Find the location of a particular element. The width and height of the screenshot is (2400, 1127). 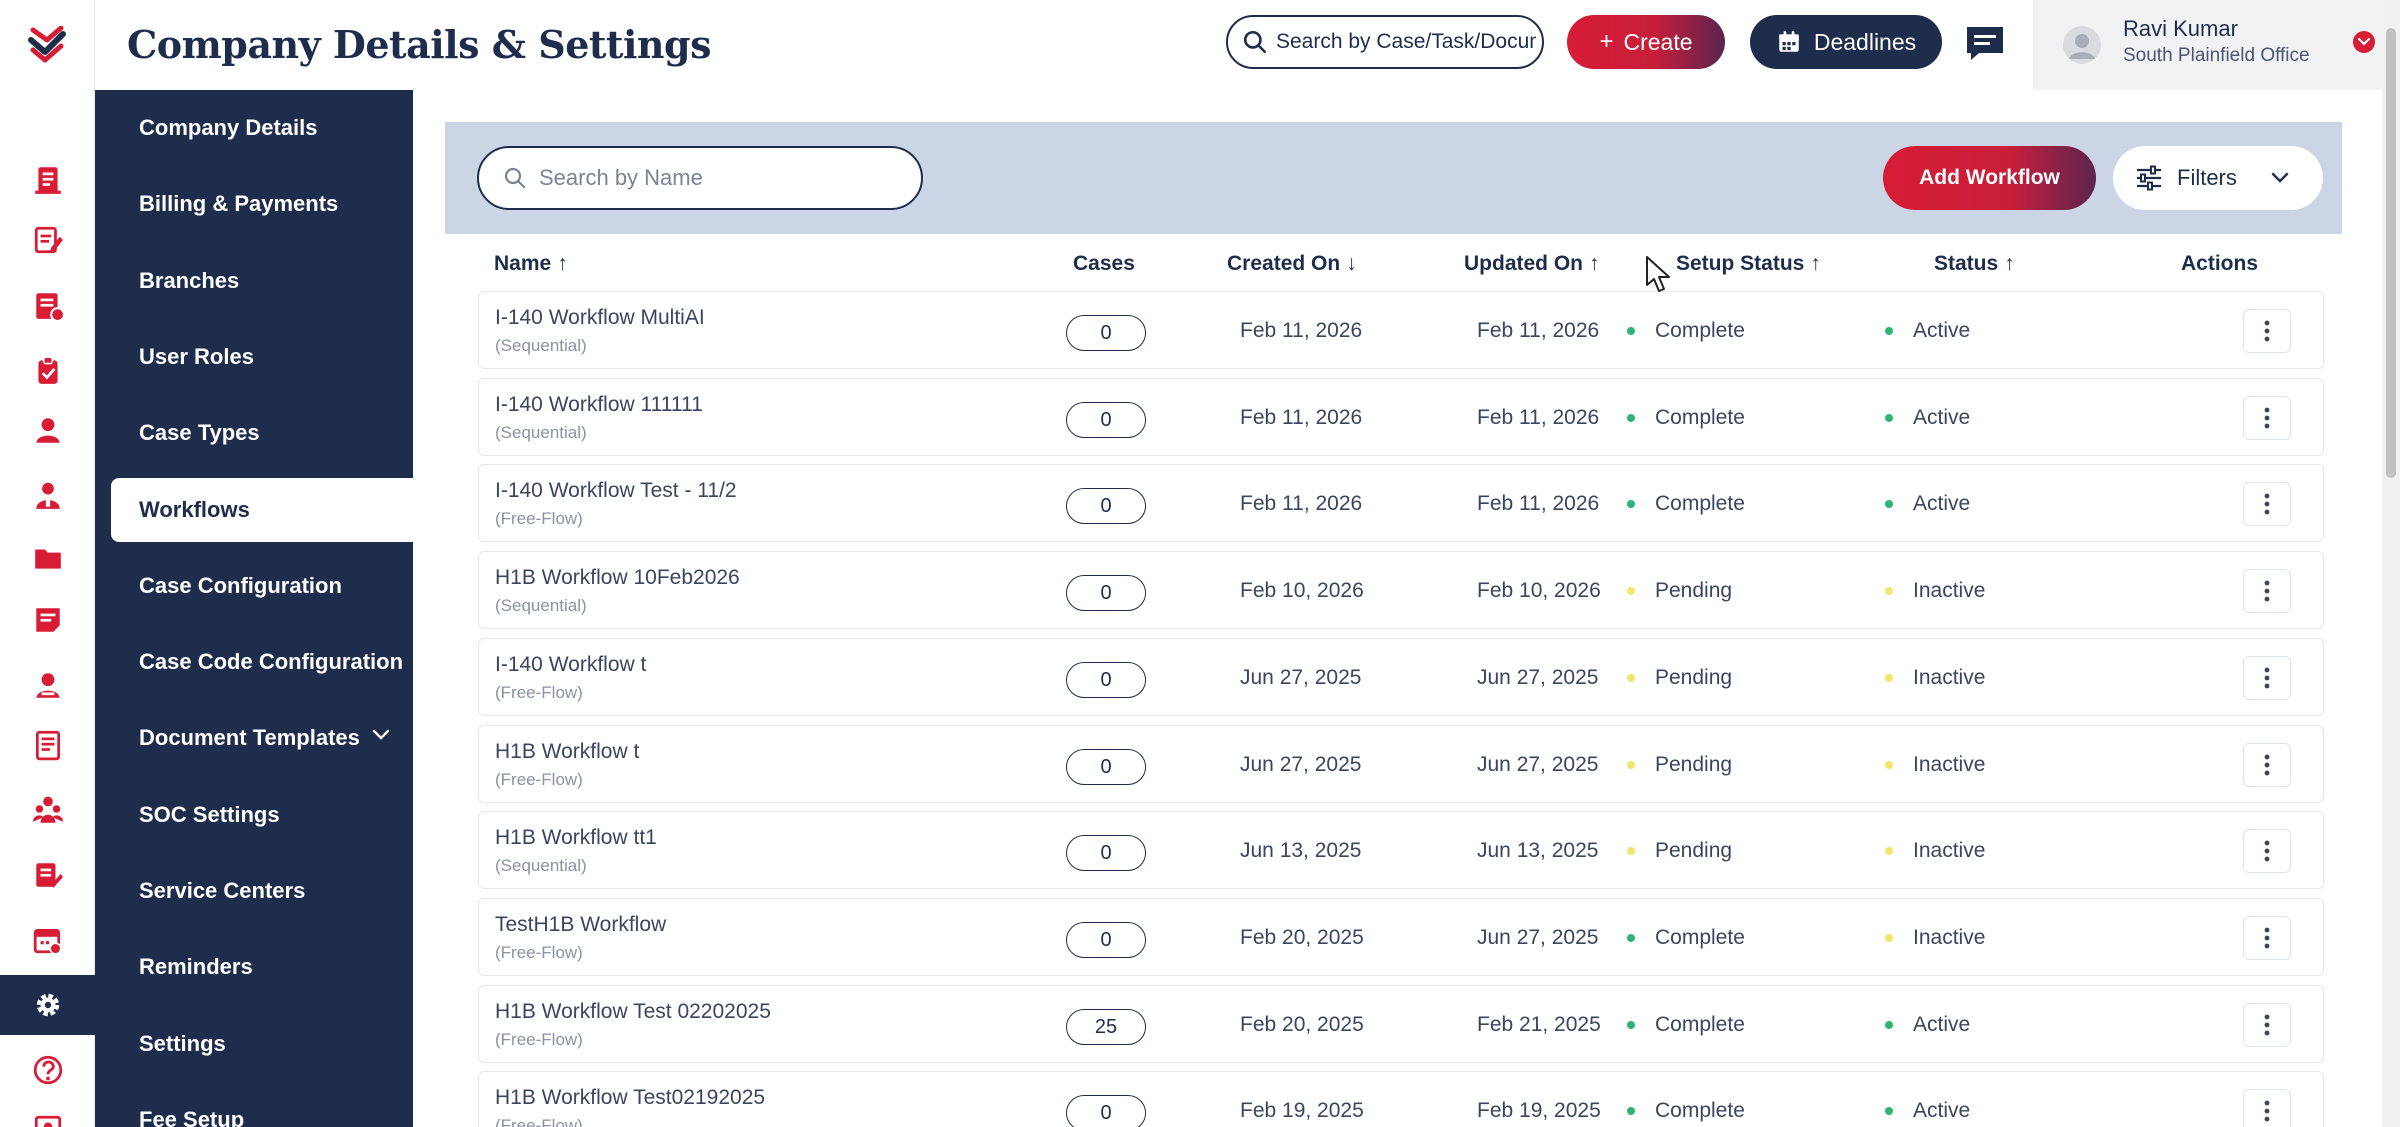

clipboard-icon is located at coordinates (47, 370).